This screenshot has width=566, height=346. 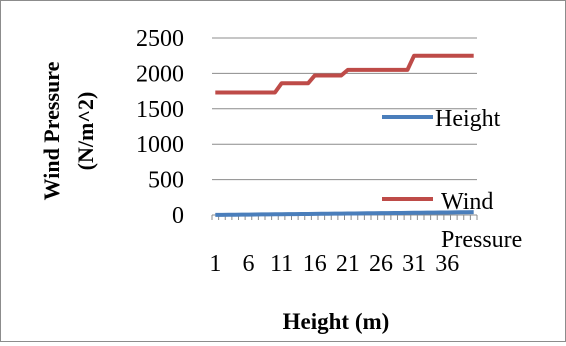 I want to click on x-tick-label-11: 11, so click(x=281, y=264).